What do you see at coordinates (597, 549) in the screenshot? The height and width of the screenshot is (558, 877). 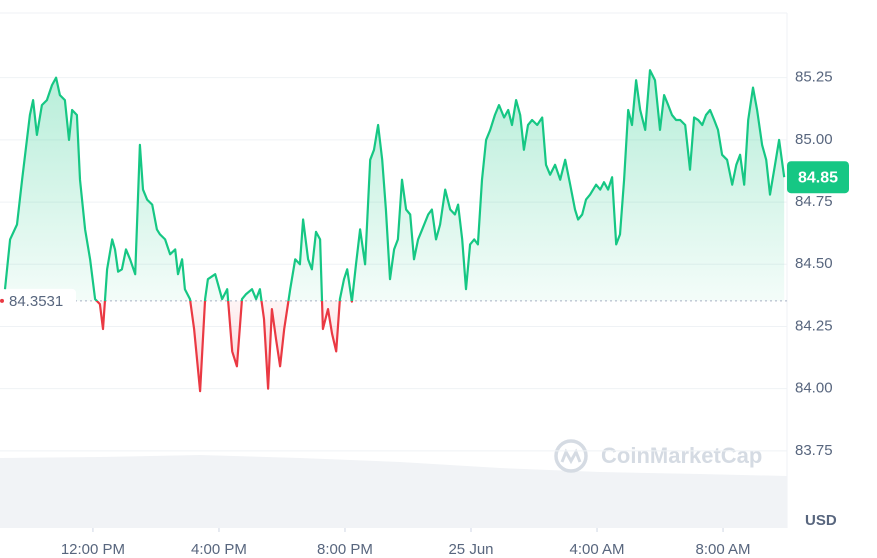 I see `x-tick-label: 4:00 AM` at bounding box center [597, 549].